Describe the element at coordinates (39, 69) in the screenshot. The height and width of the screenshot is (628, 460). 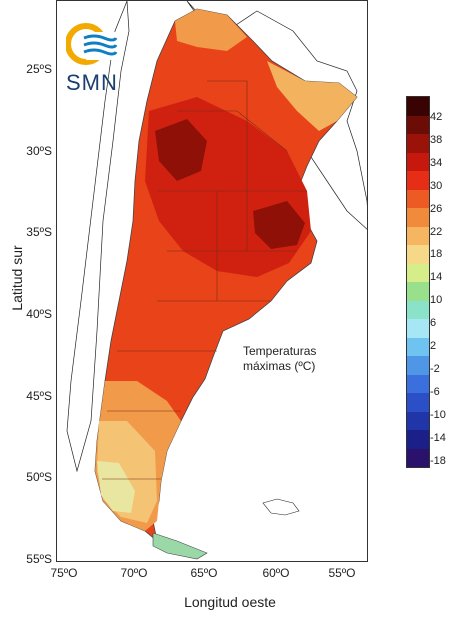
I see `ytick-label: 25ºS` at that location.